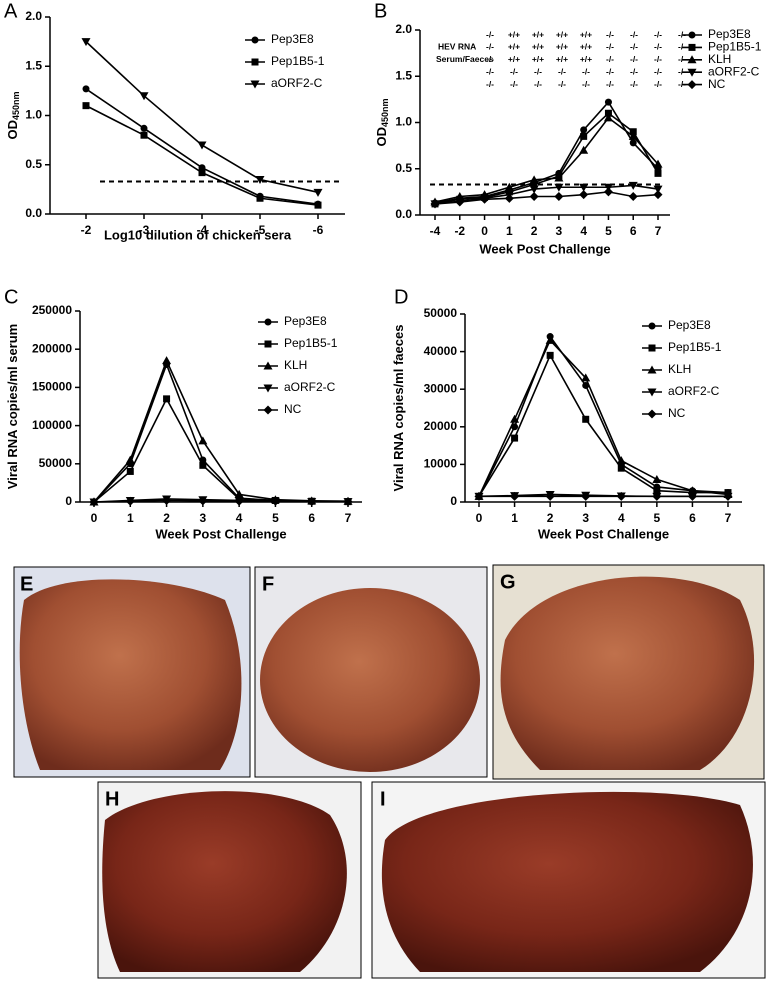 The image size is (777, 993). I want to click on x-axis-label: Log10 dilution of chicken sera, so click(198, 234).